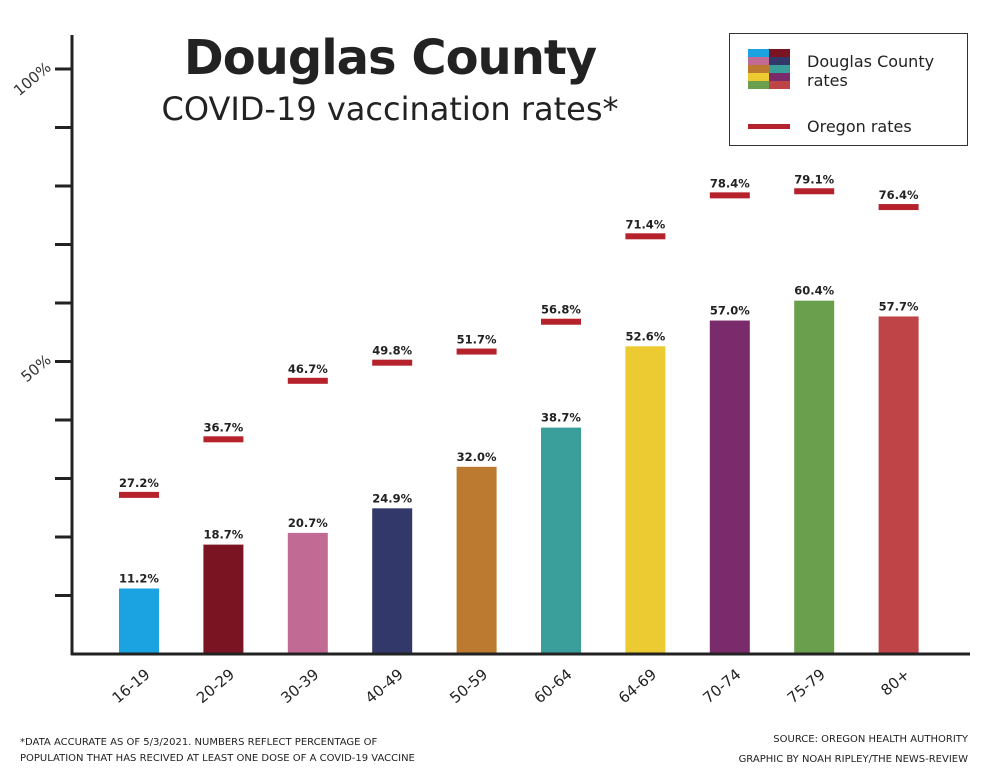 The height and width of the screenshot is (771, 990). I want to click on county-value-label-80+: 57.7%, so click(899, 306).